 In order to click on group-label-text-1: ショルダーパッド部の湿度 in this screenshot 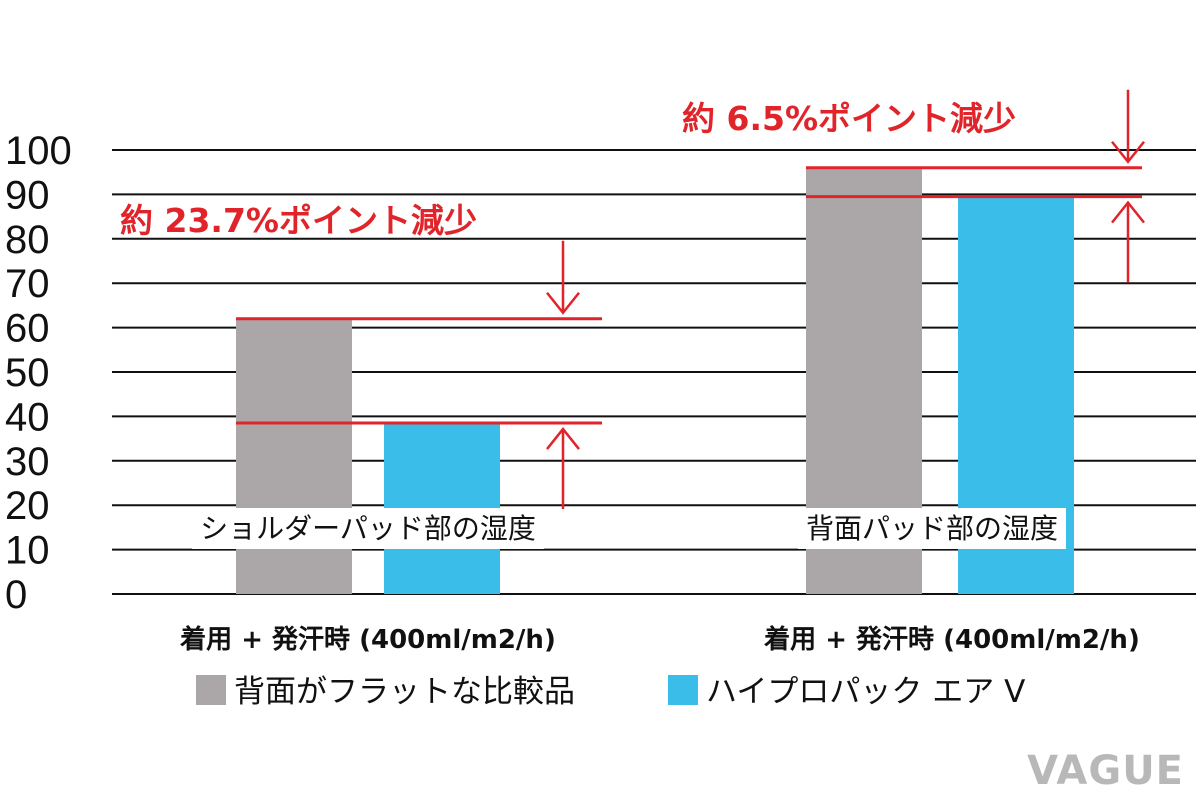, I will do `click(368, 528)`.